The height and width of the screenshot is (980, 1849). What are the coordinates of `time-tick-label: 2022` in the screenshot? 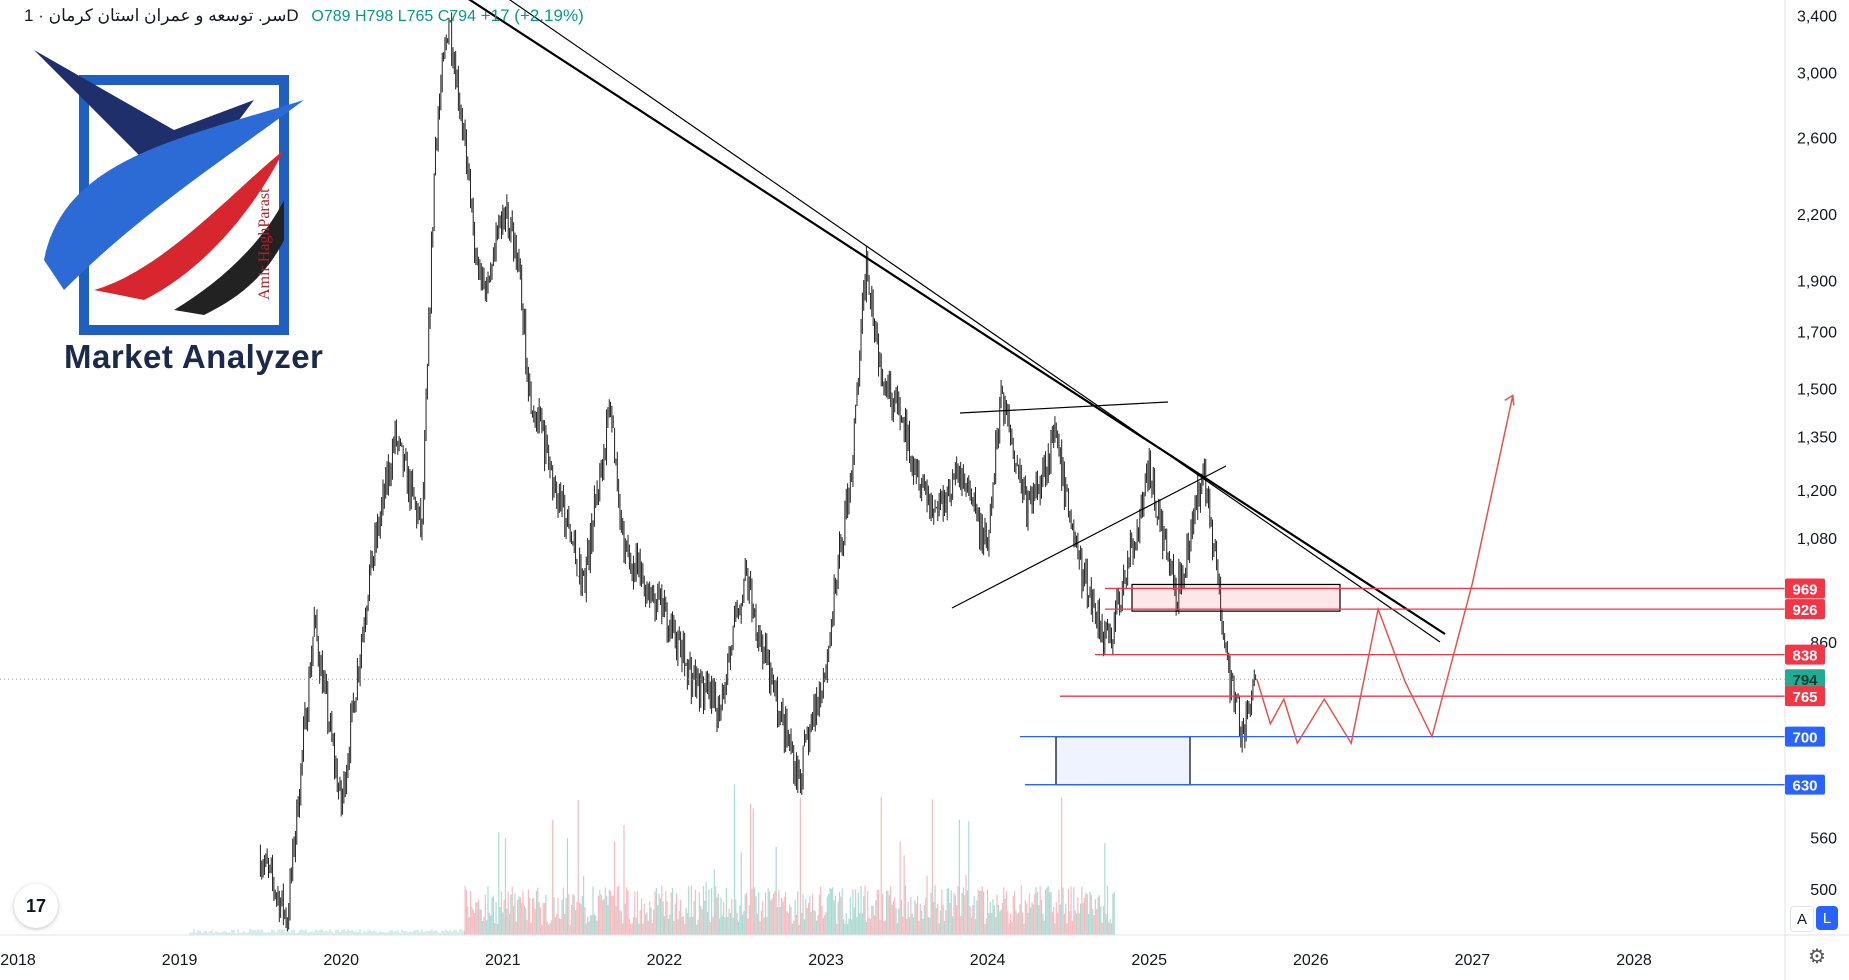 It's located at (665, 960).